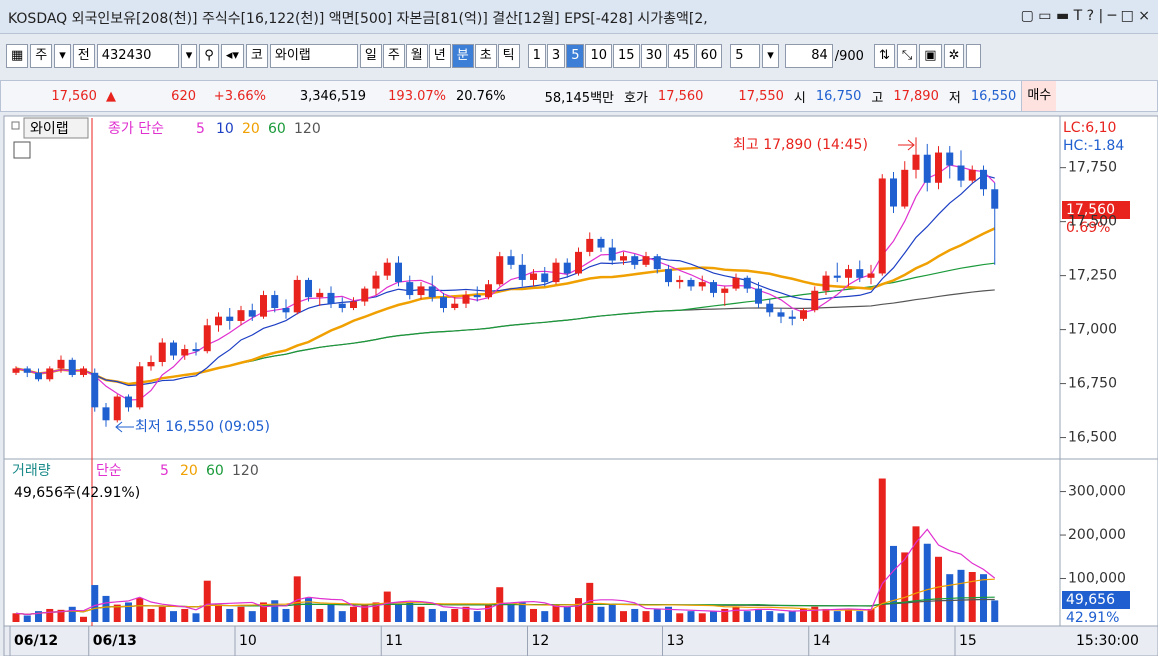  I want to click on sound: ◂▾, so click(232, 56).